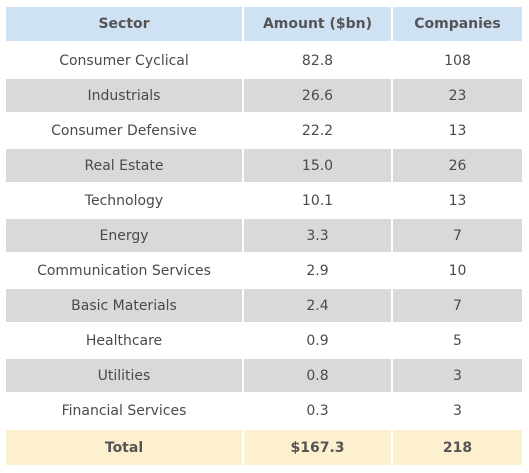 The width and height of the screenshot is (529, 473). I want to click on amount-cell: 0.9, so click(318, 340).